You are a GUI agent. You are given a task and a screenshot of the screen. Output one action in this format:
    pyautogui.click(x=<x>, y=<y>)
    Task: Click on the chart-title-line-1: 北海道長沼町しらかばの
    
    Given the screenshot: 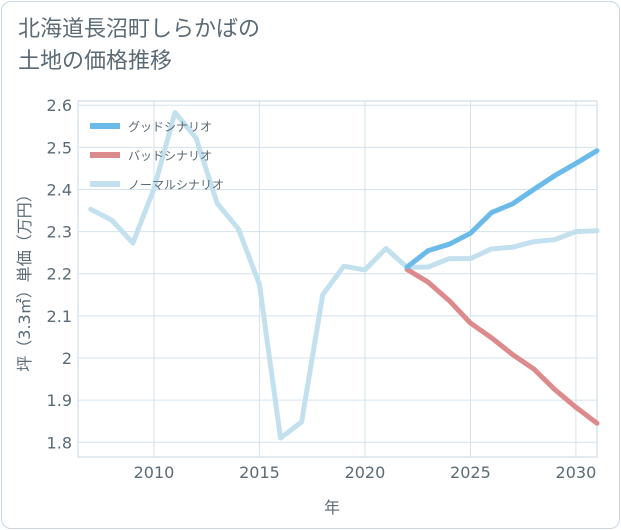 What is the action you would take?
    pyautogui.click(x=139, y=29)
    